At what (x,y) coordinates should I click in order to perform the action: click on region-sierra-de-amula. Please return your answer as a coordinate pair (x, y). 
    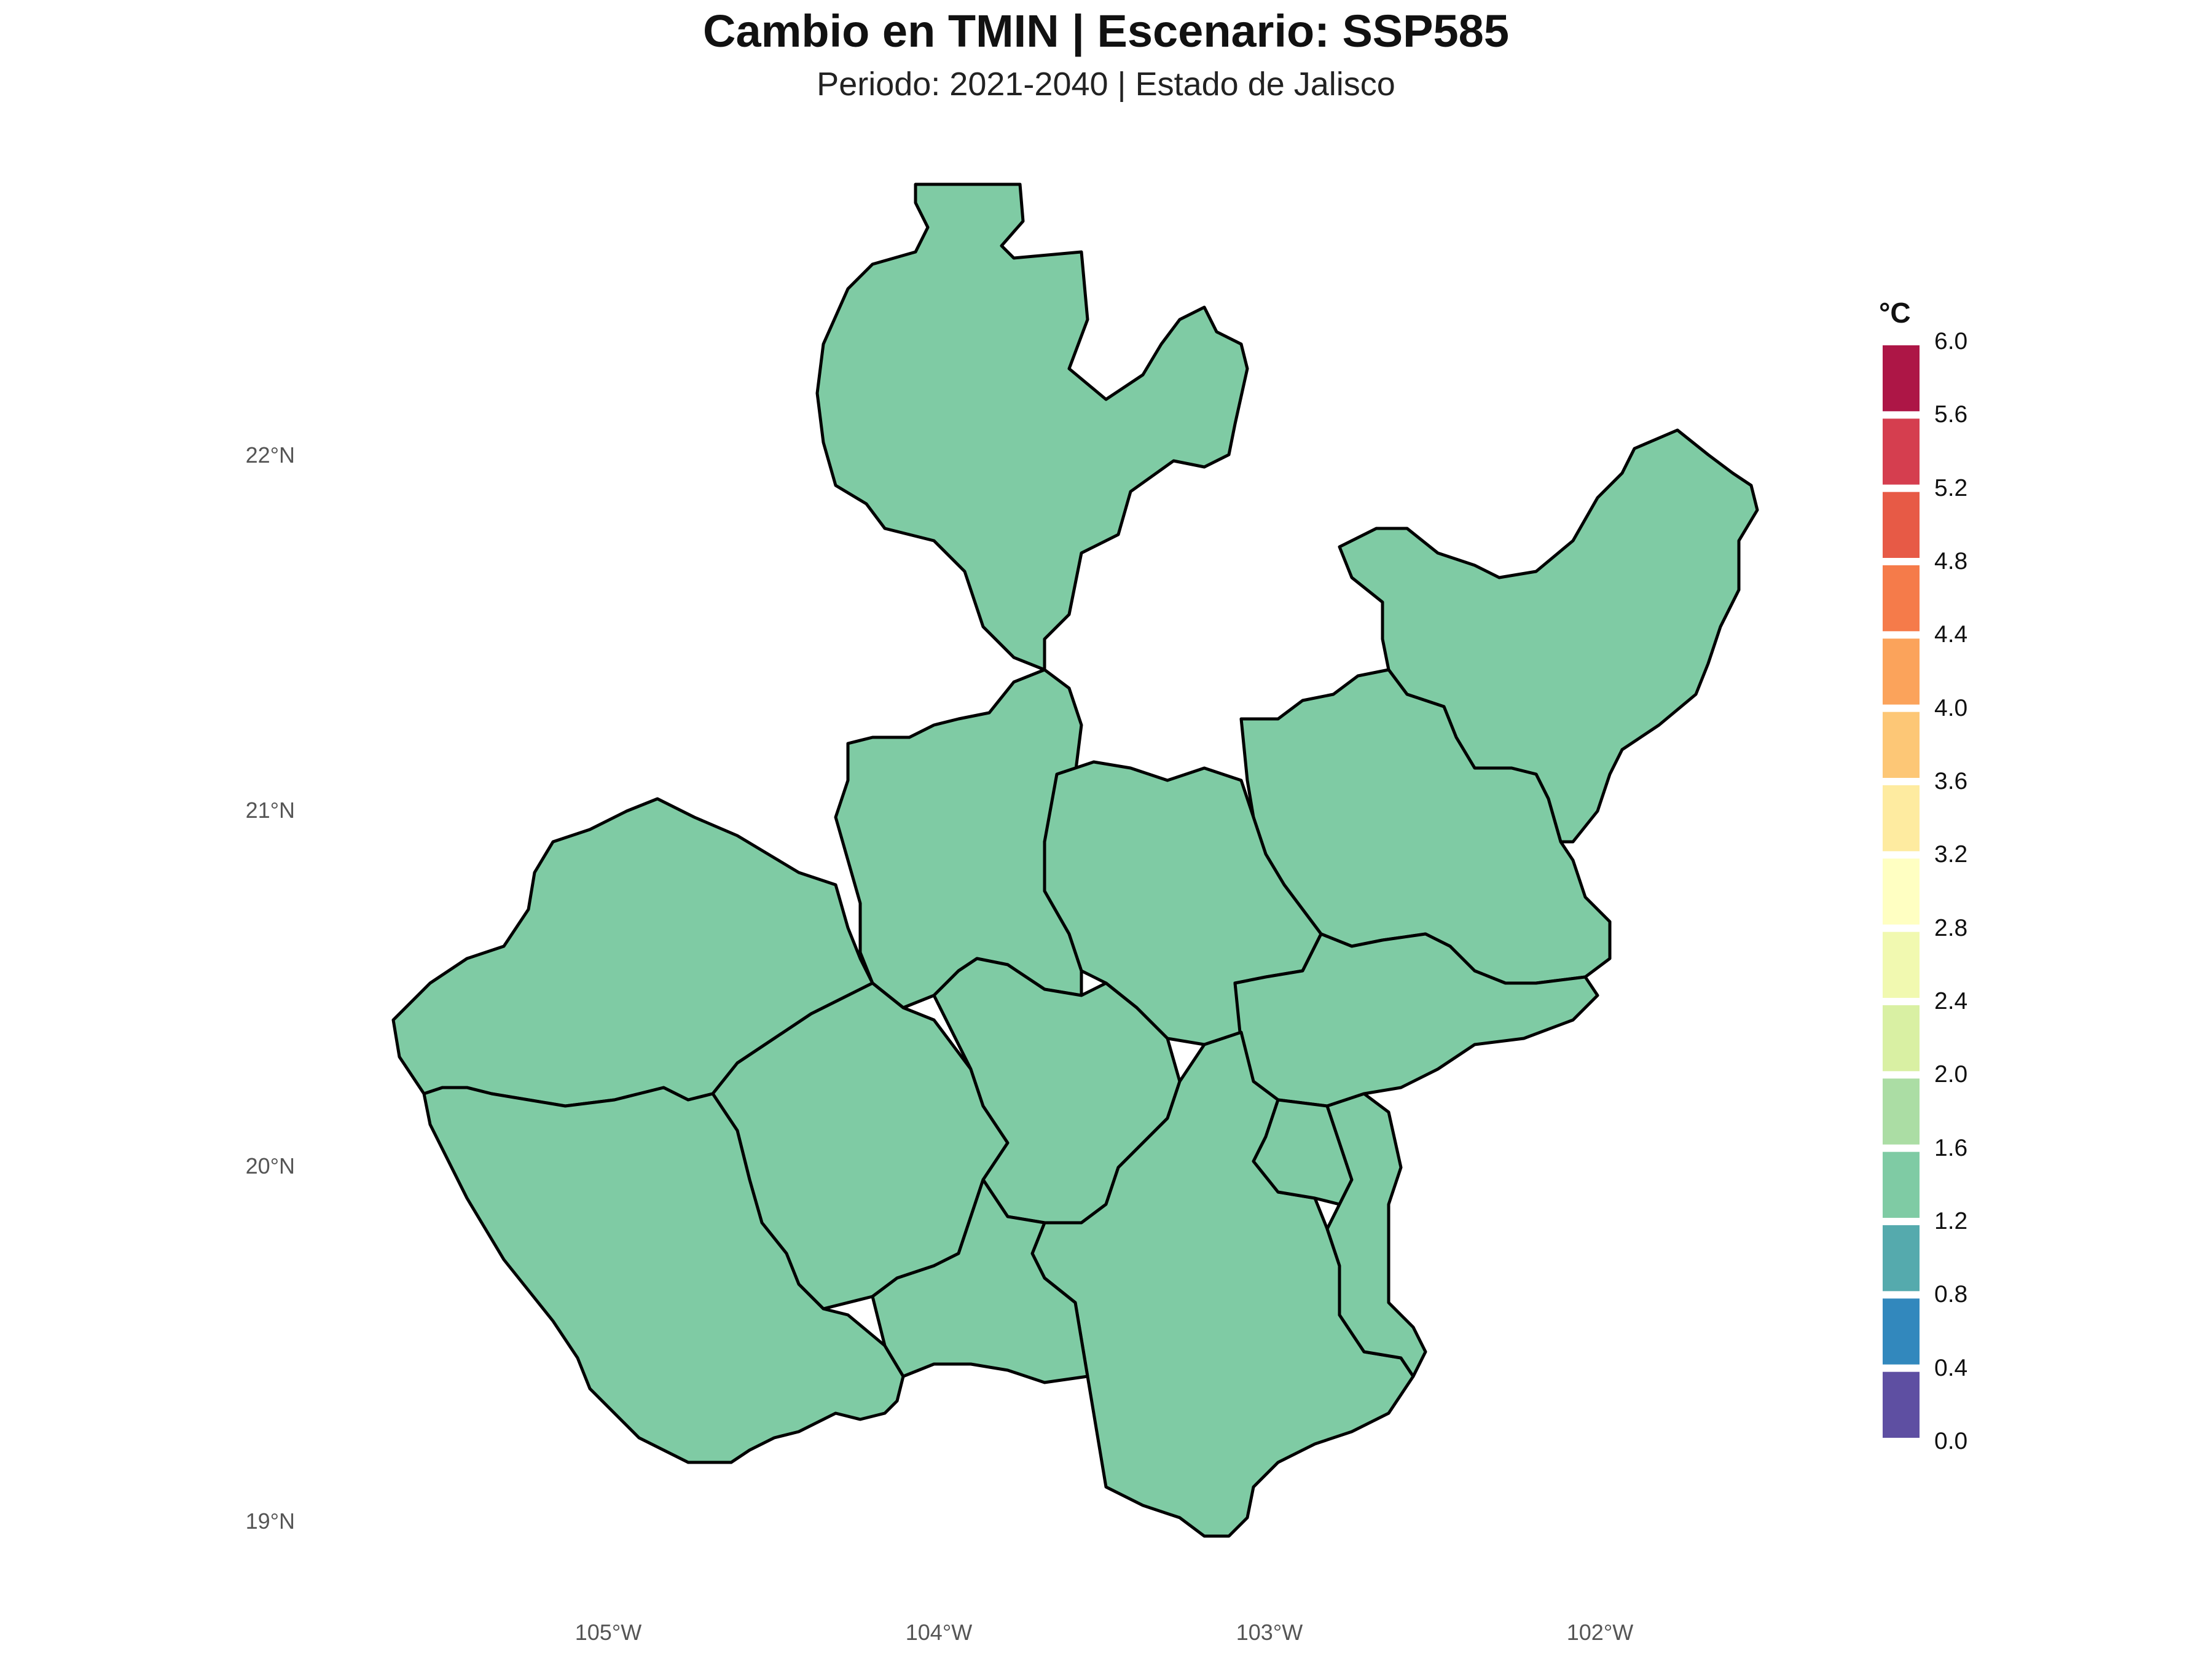
    Looking at the image, I should click on (980, 1281).